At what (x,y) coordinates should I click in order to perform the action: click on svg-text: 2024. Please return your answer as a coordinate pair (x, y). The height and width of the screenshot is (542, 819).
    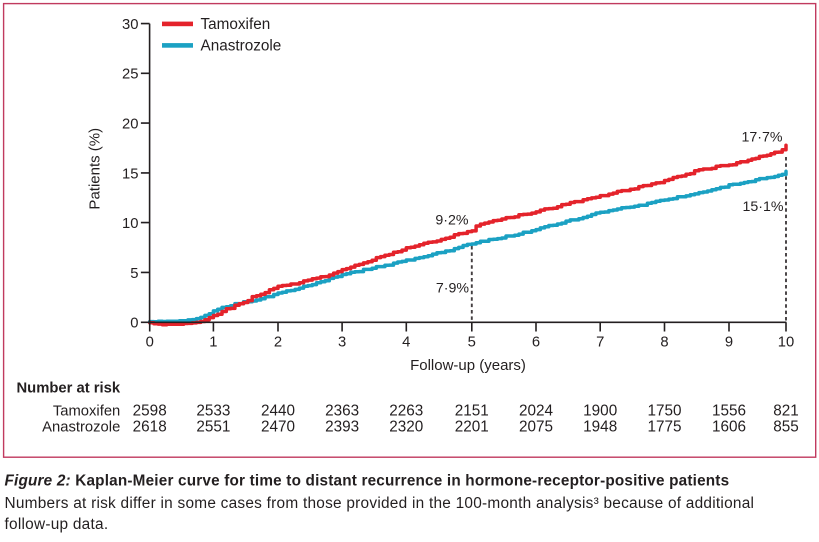
    Looking at the image, I should click on (536, 411).